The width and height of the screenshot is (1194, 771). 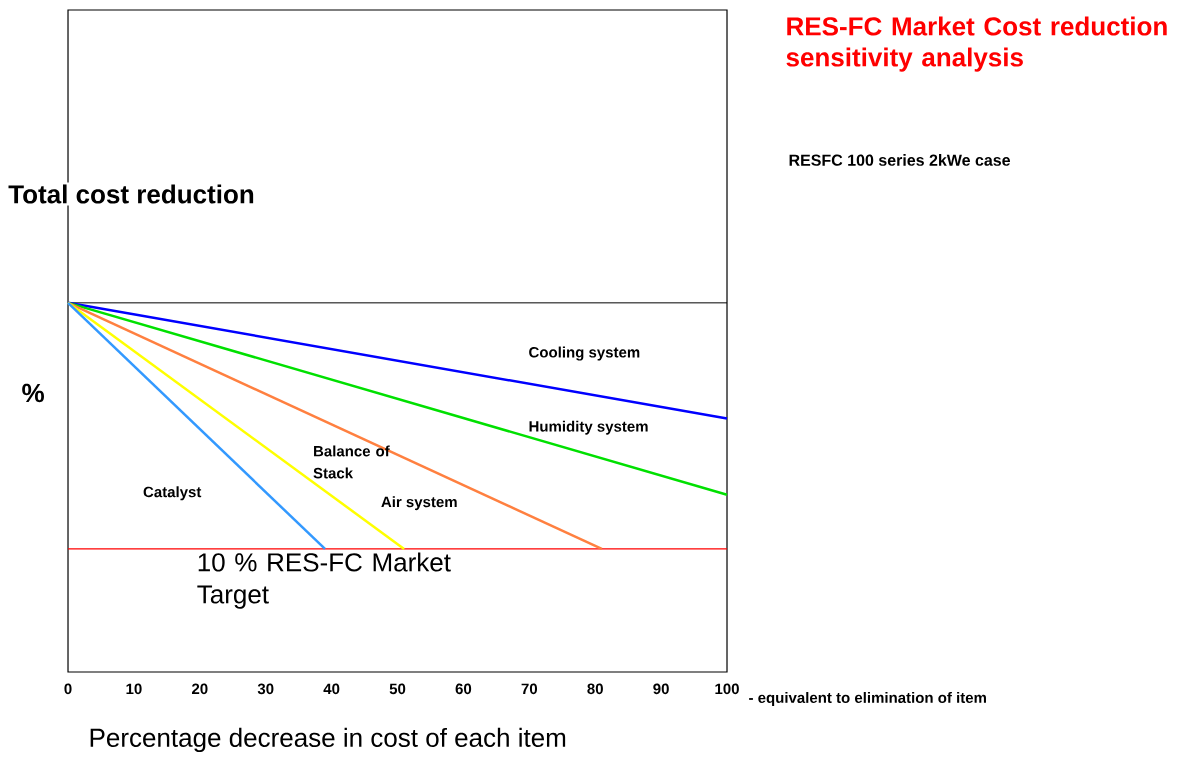 What do you see at coordinates (976, 44) in the screenshot?
I see `text: RES-FC Market Cost reduction sensitivity analysis` at bounding box center [976, 44].